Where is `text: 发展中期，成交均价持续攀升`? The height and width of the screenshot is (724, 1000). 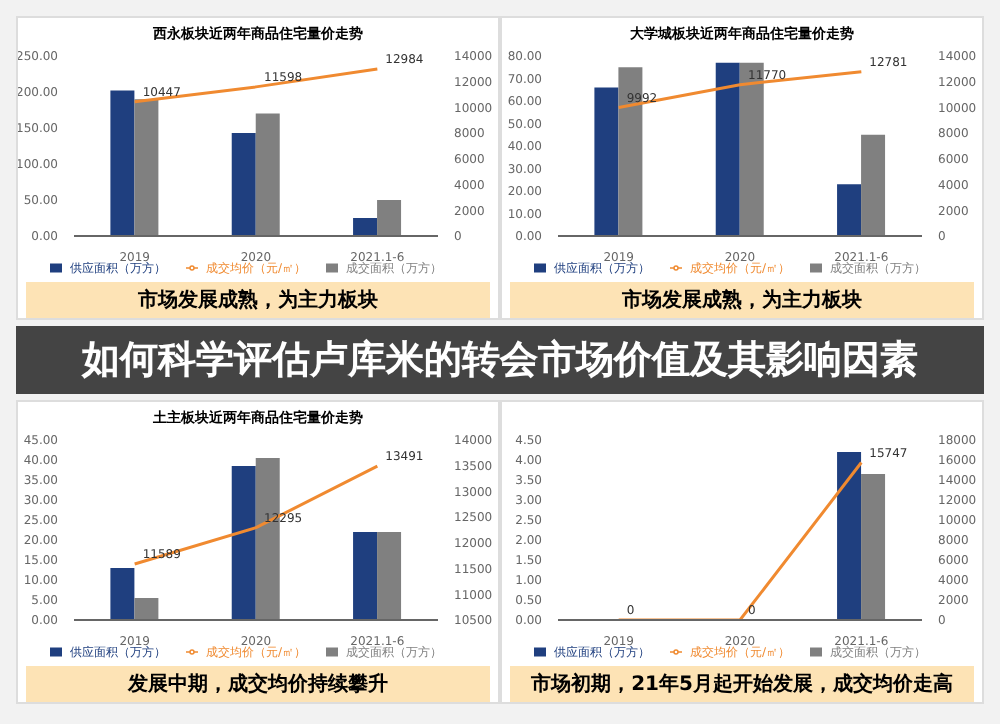 text: 发展中期，成交均价持续攀升 is located at coordinates (258, 684).